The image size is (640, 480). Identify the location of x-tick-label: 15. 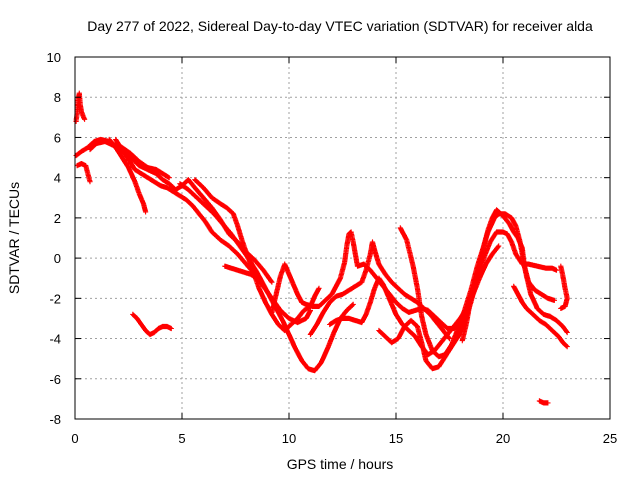
(396, 438).